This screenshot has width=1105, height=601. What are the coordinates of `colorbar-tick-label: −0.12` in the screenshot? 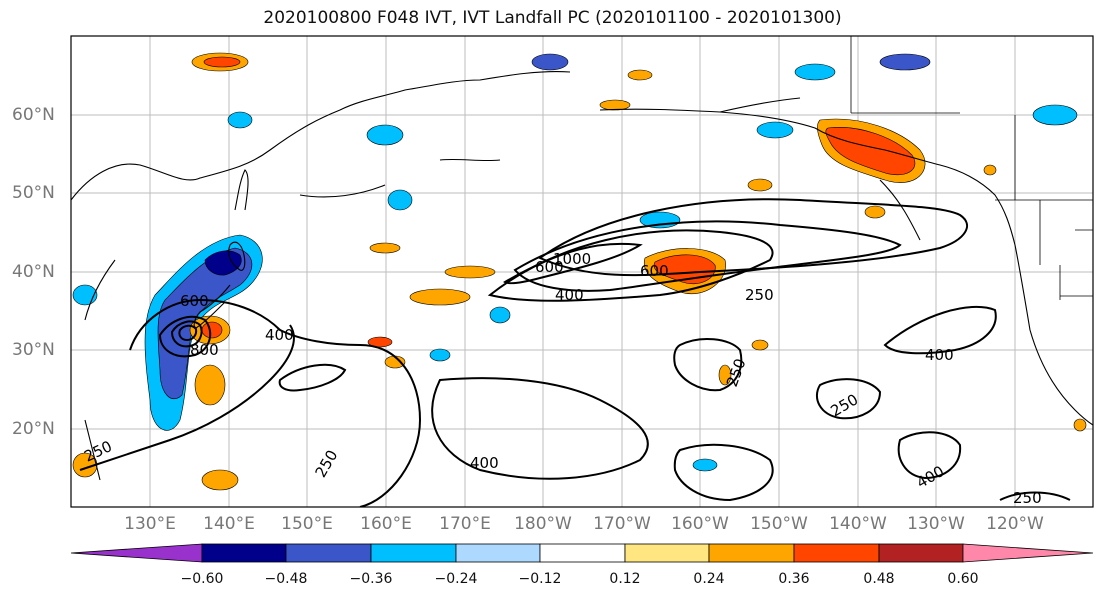 It's located at (540, 579).